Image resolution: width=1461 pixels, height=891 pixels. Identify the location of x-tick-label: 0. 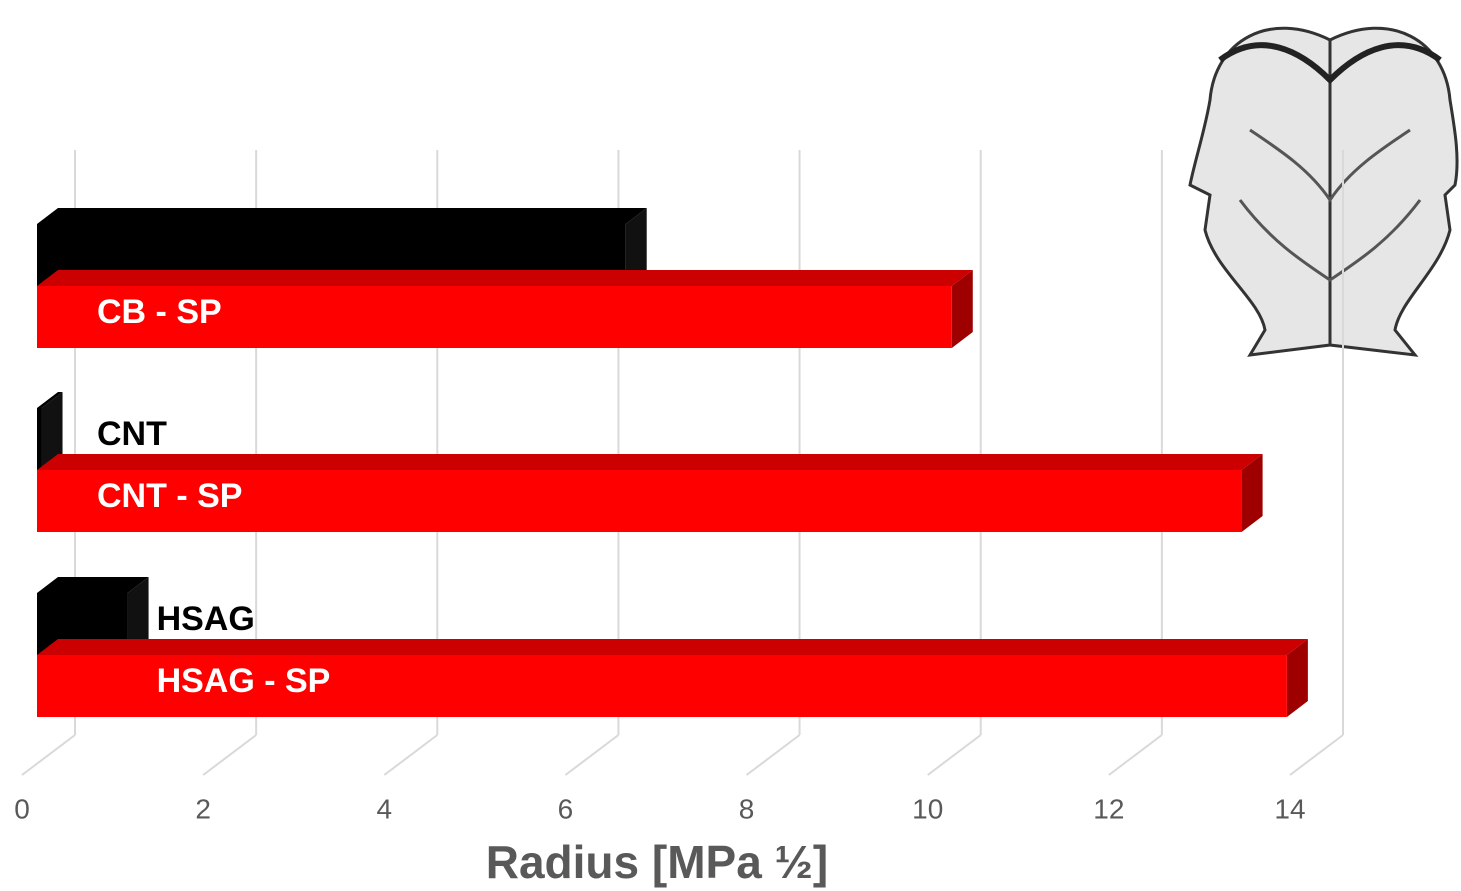
(22, 808).